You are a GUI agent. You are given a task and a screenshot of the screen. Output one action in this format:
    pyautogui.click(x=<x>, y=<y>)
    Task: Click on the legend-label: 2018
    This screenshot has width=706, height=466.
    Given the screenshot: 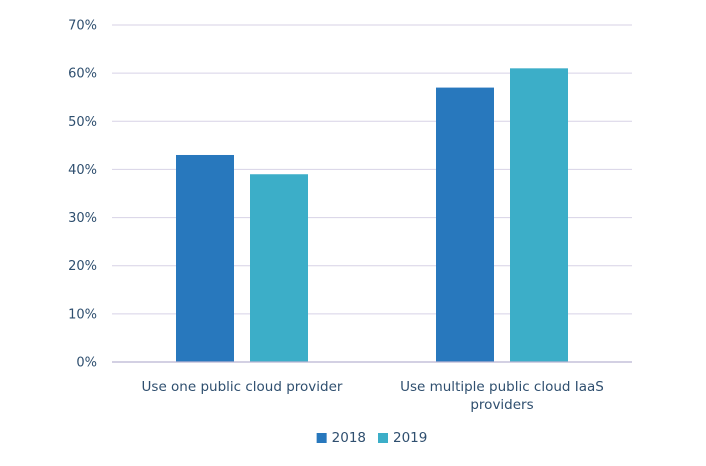 What is the action you would take?
    pyautogui.click(x=349, y=438)
    